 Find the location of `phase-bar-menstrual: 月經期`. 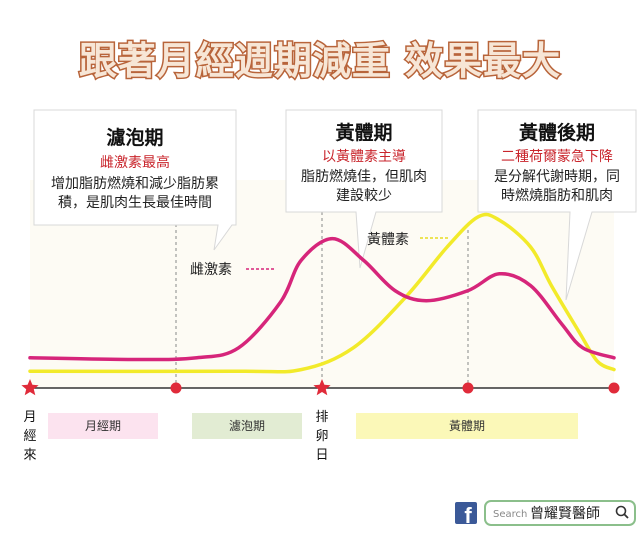

phase-bar-menstrual: 月經期 is located at coordinates (103, 426).